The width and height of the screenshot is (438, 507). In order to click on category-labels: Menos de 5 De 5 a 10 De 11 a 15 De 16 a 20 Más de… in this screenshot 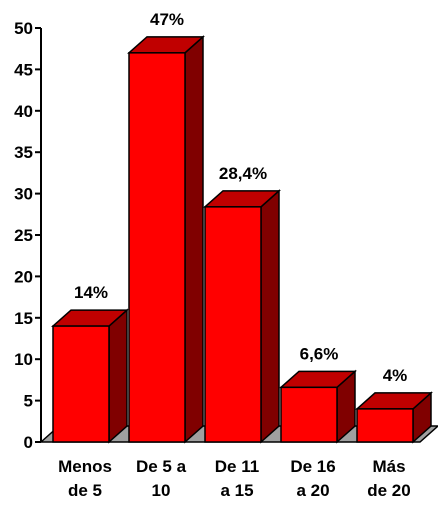, I will do `click(234, 478)`.